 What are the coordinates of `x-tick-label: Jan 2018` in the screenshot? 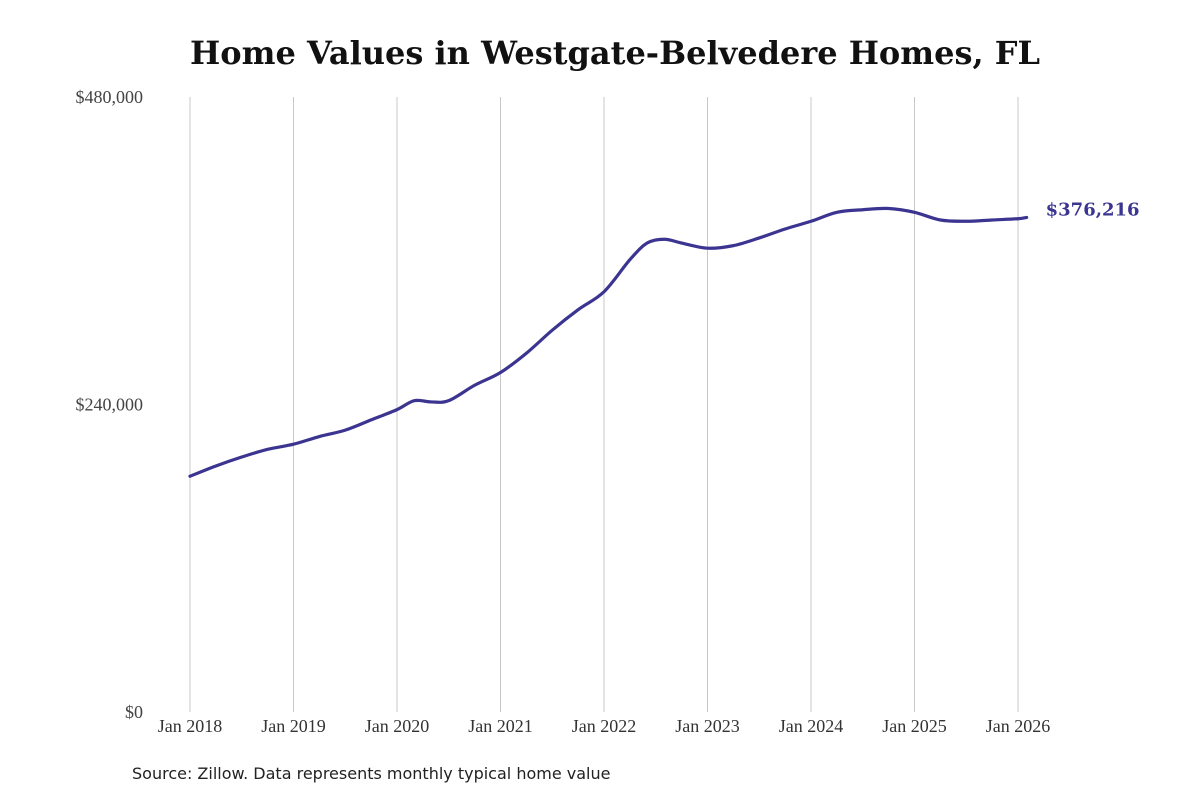 It's located at (190, 726).